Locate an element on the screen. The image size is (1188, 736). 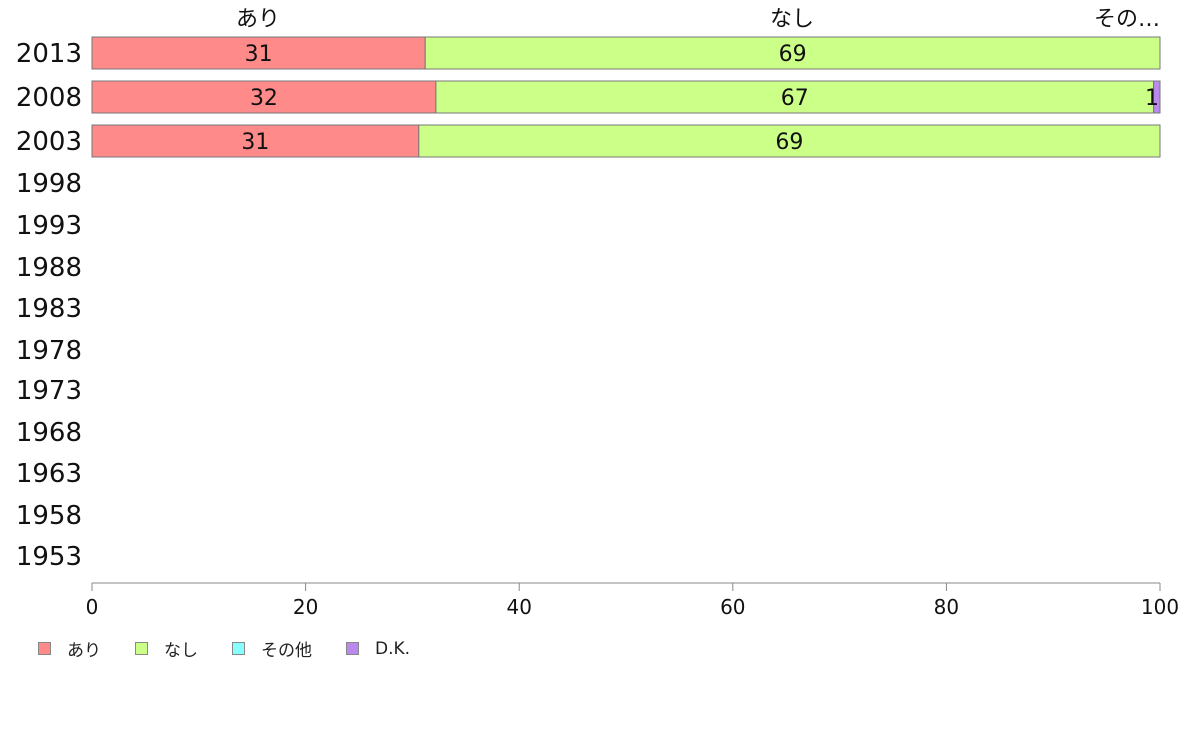
data-label: 67 is located at coordinates (795, 98).